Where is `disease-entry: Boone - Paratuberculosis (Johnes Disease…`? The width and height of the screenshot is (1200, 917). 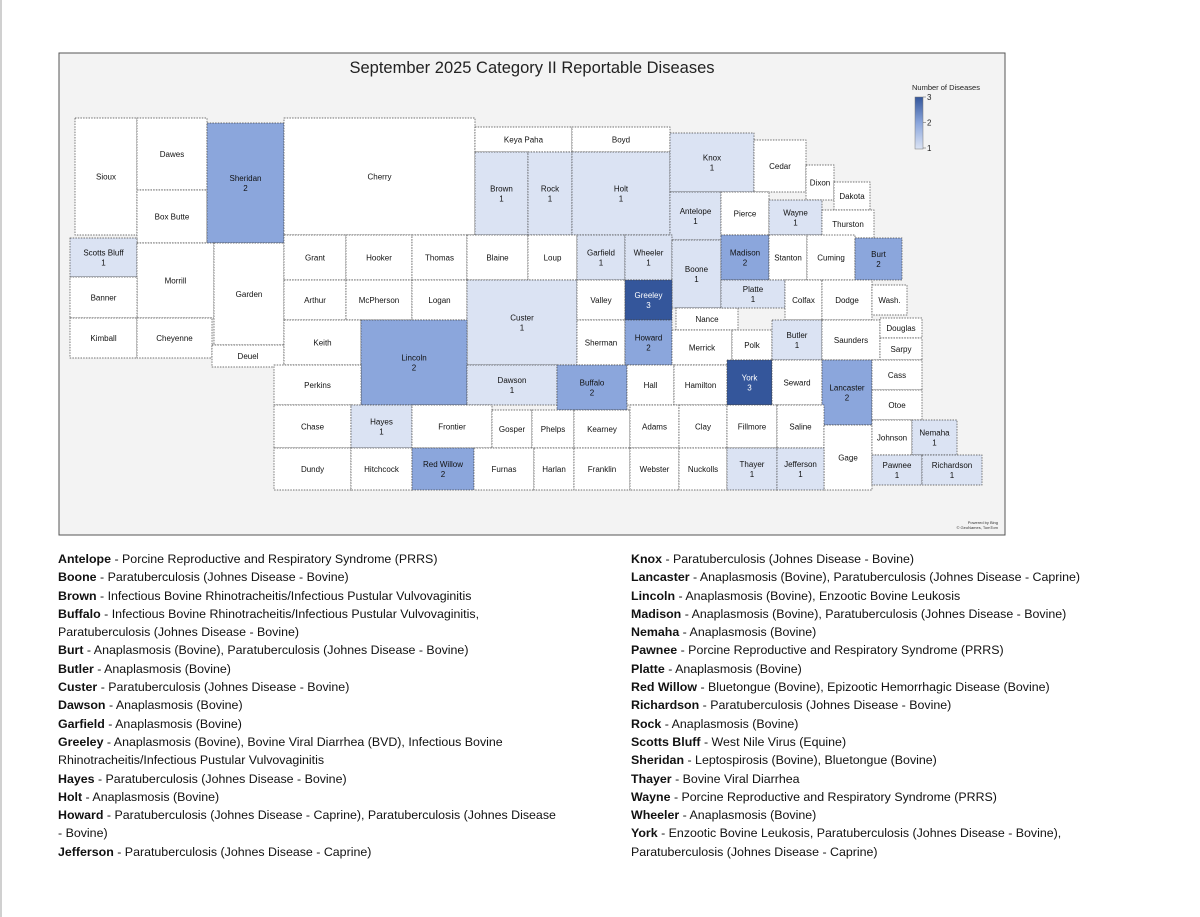 disease-entry: Boone - Paratuberculosis (Johnes Disease… is located at coordinates (308, 577).